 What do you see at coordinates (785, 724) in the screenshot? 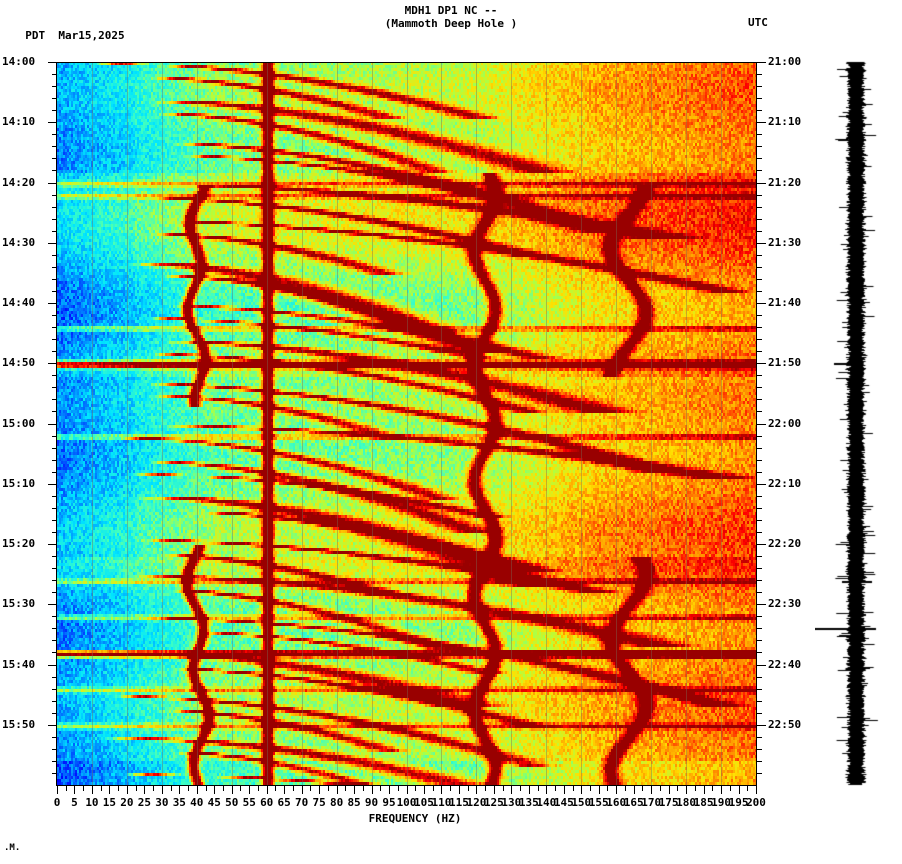
I see `right-time-label: 22:50` at bounding box center [785, 724].